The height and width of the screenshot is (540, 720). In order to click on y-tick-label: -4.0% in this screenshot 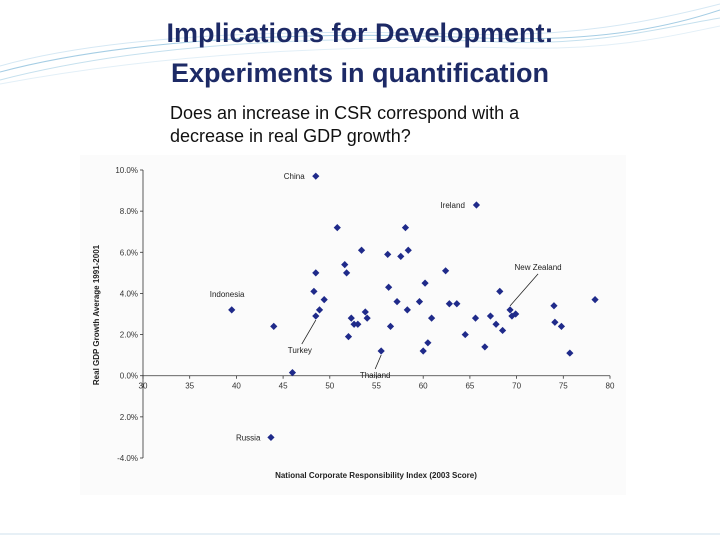, I will do `click(127, 458)`.